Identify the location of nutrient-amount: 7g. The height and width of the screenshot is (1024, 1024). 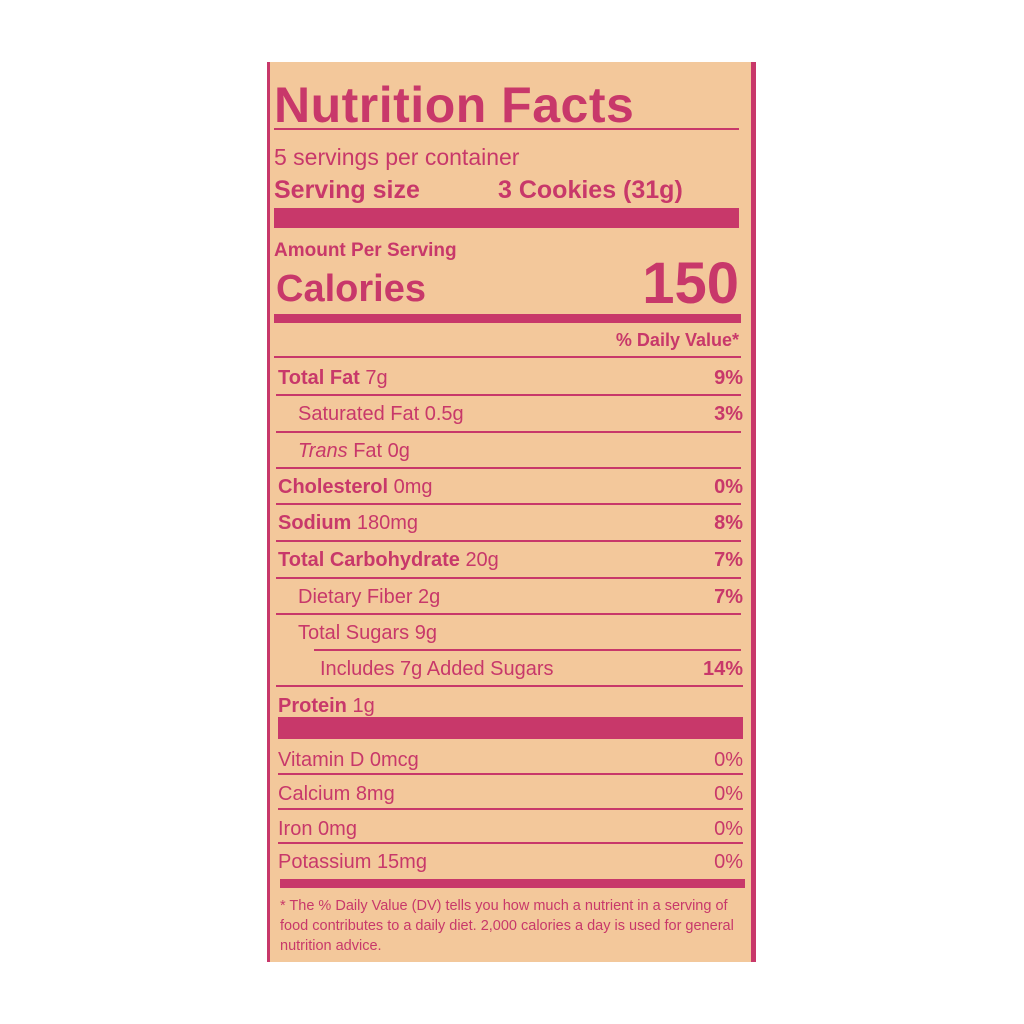
(376, 377).